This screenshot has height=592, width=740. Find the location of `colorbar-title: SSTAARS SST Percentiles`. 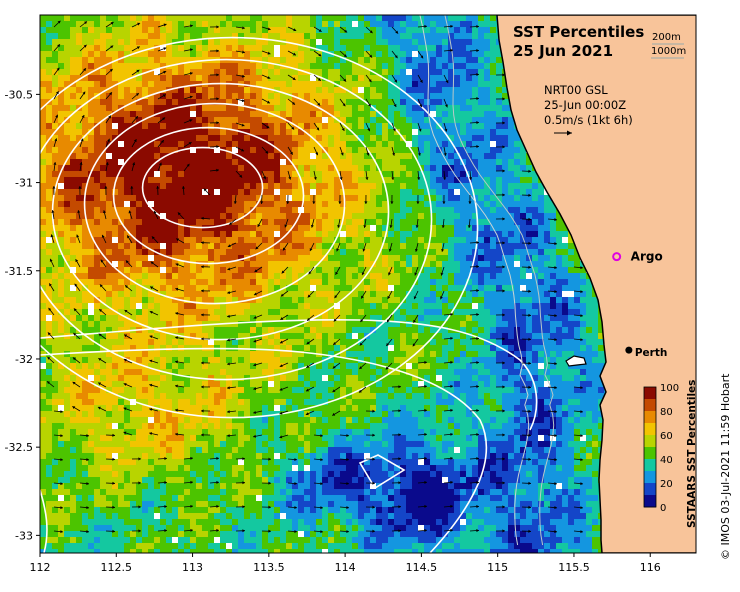

colorbar-title: SSTAARS SST Percentiles is located at coordinates (692, 454).